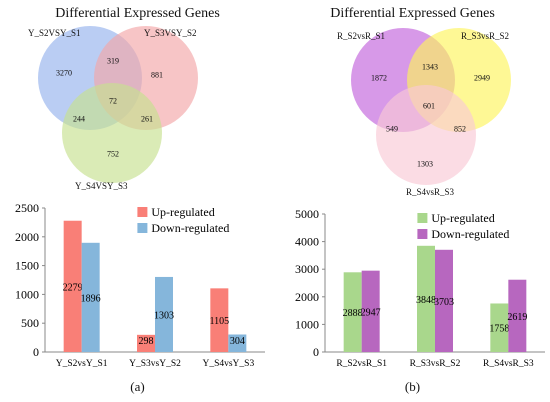  What do you see at coordinates (307, 269) in the screenshot?
I see `y-tick-label: 3000` at bounding box center [307, 269].